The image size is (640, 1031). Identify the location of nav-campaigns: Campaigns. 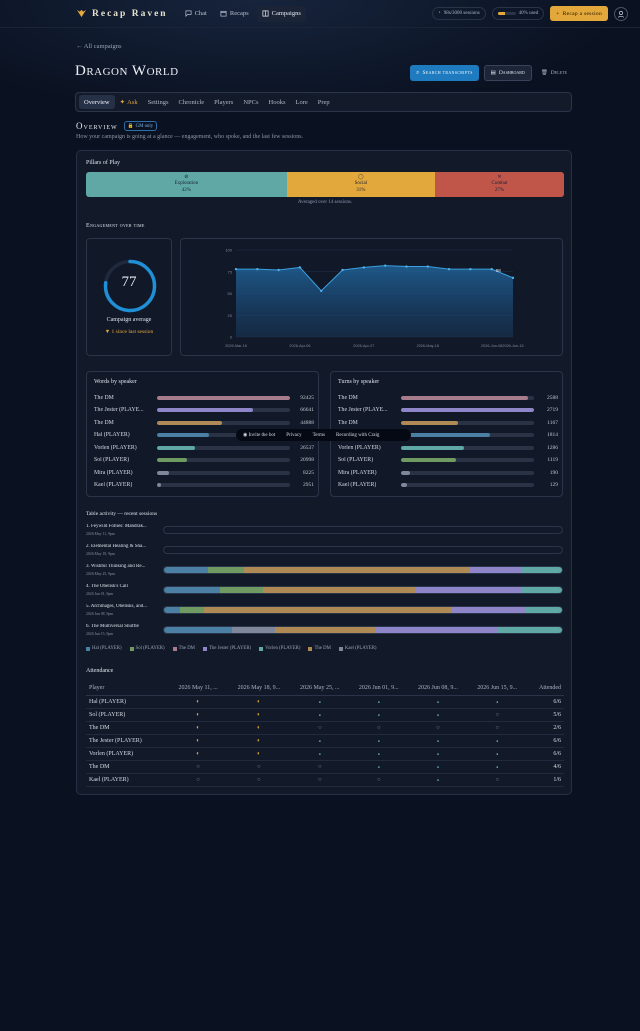
(281, 13).